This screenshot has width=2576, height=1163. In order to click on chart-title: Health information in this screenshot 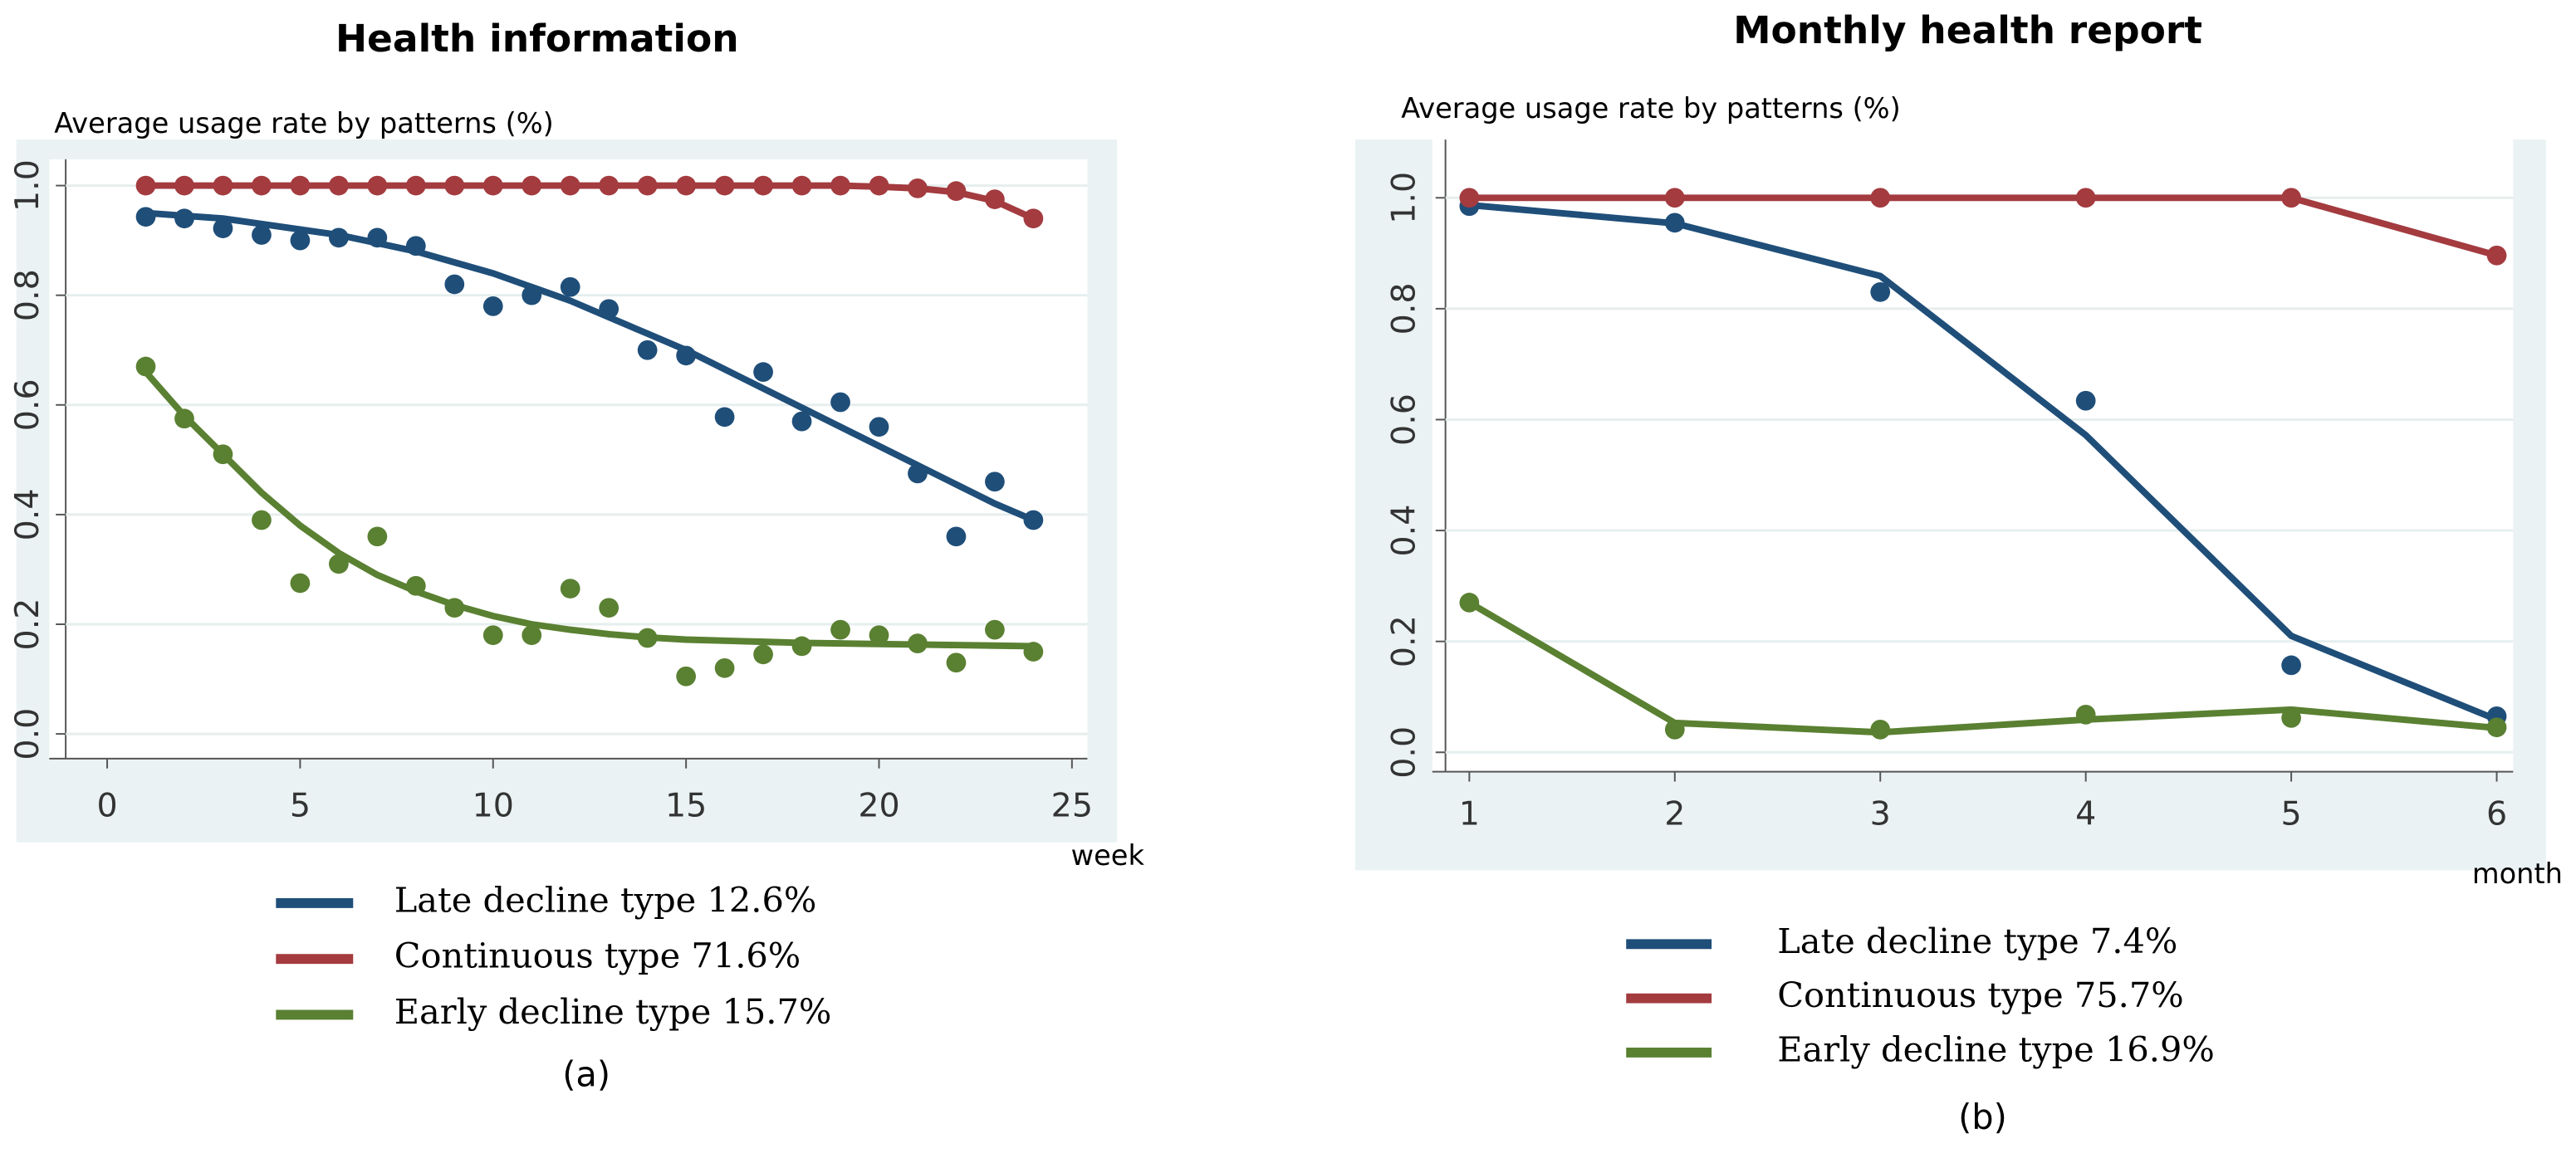, I will do `click(537, 39)`.